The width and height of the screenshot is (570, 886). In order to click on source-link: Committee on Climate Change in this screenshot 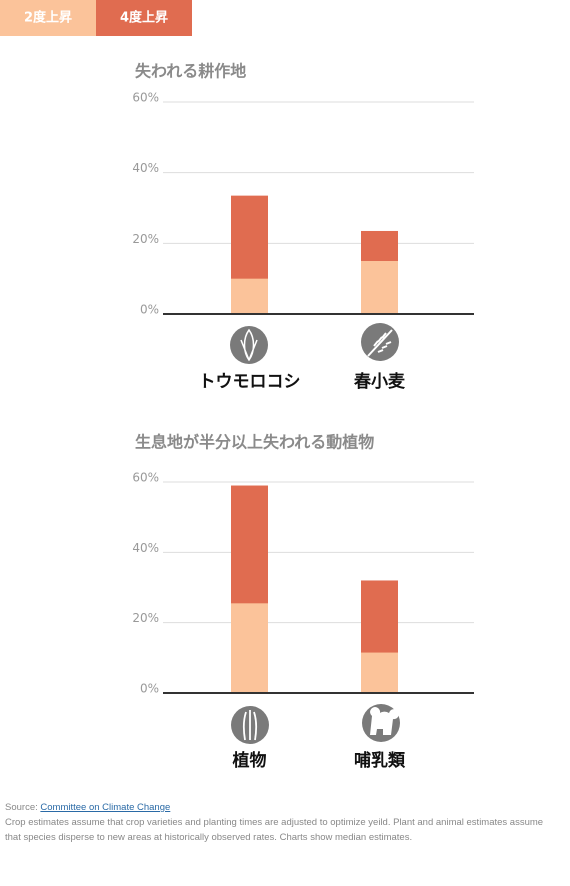, I will do `click(105, 807)`.